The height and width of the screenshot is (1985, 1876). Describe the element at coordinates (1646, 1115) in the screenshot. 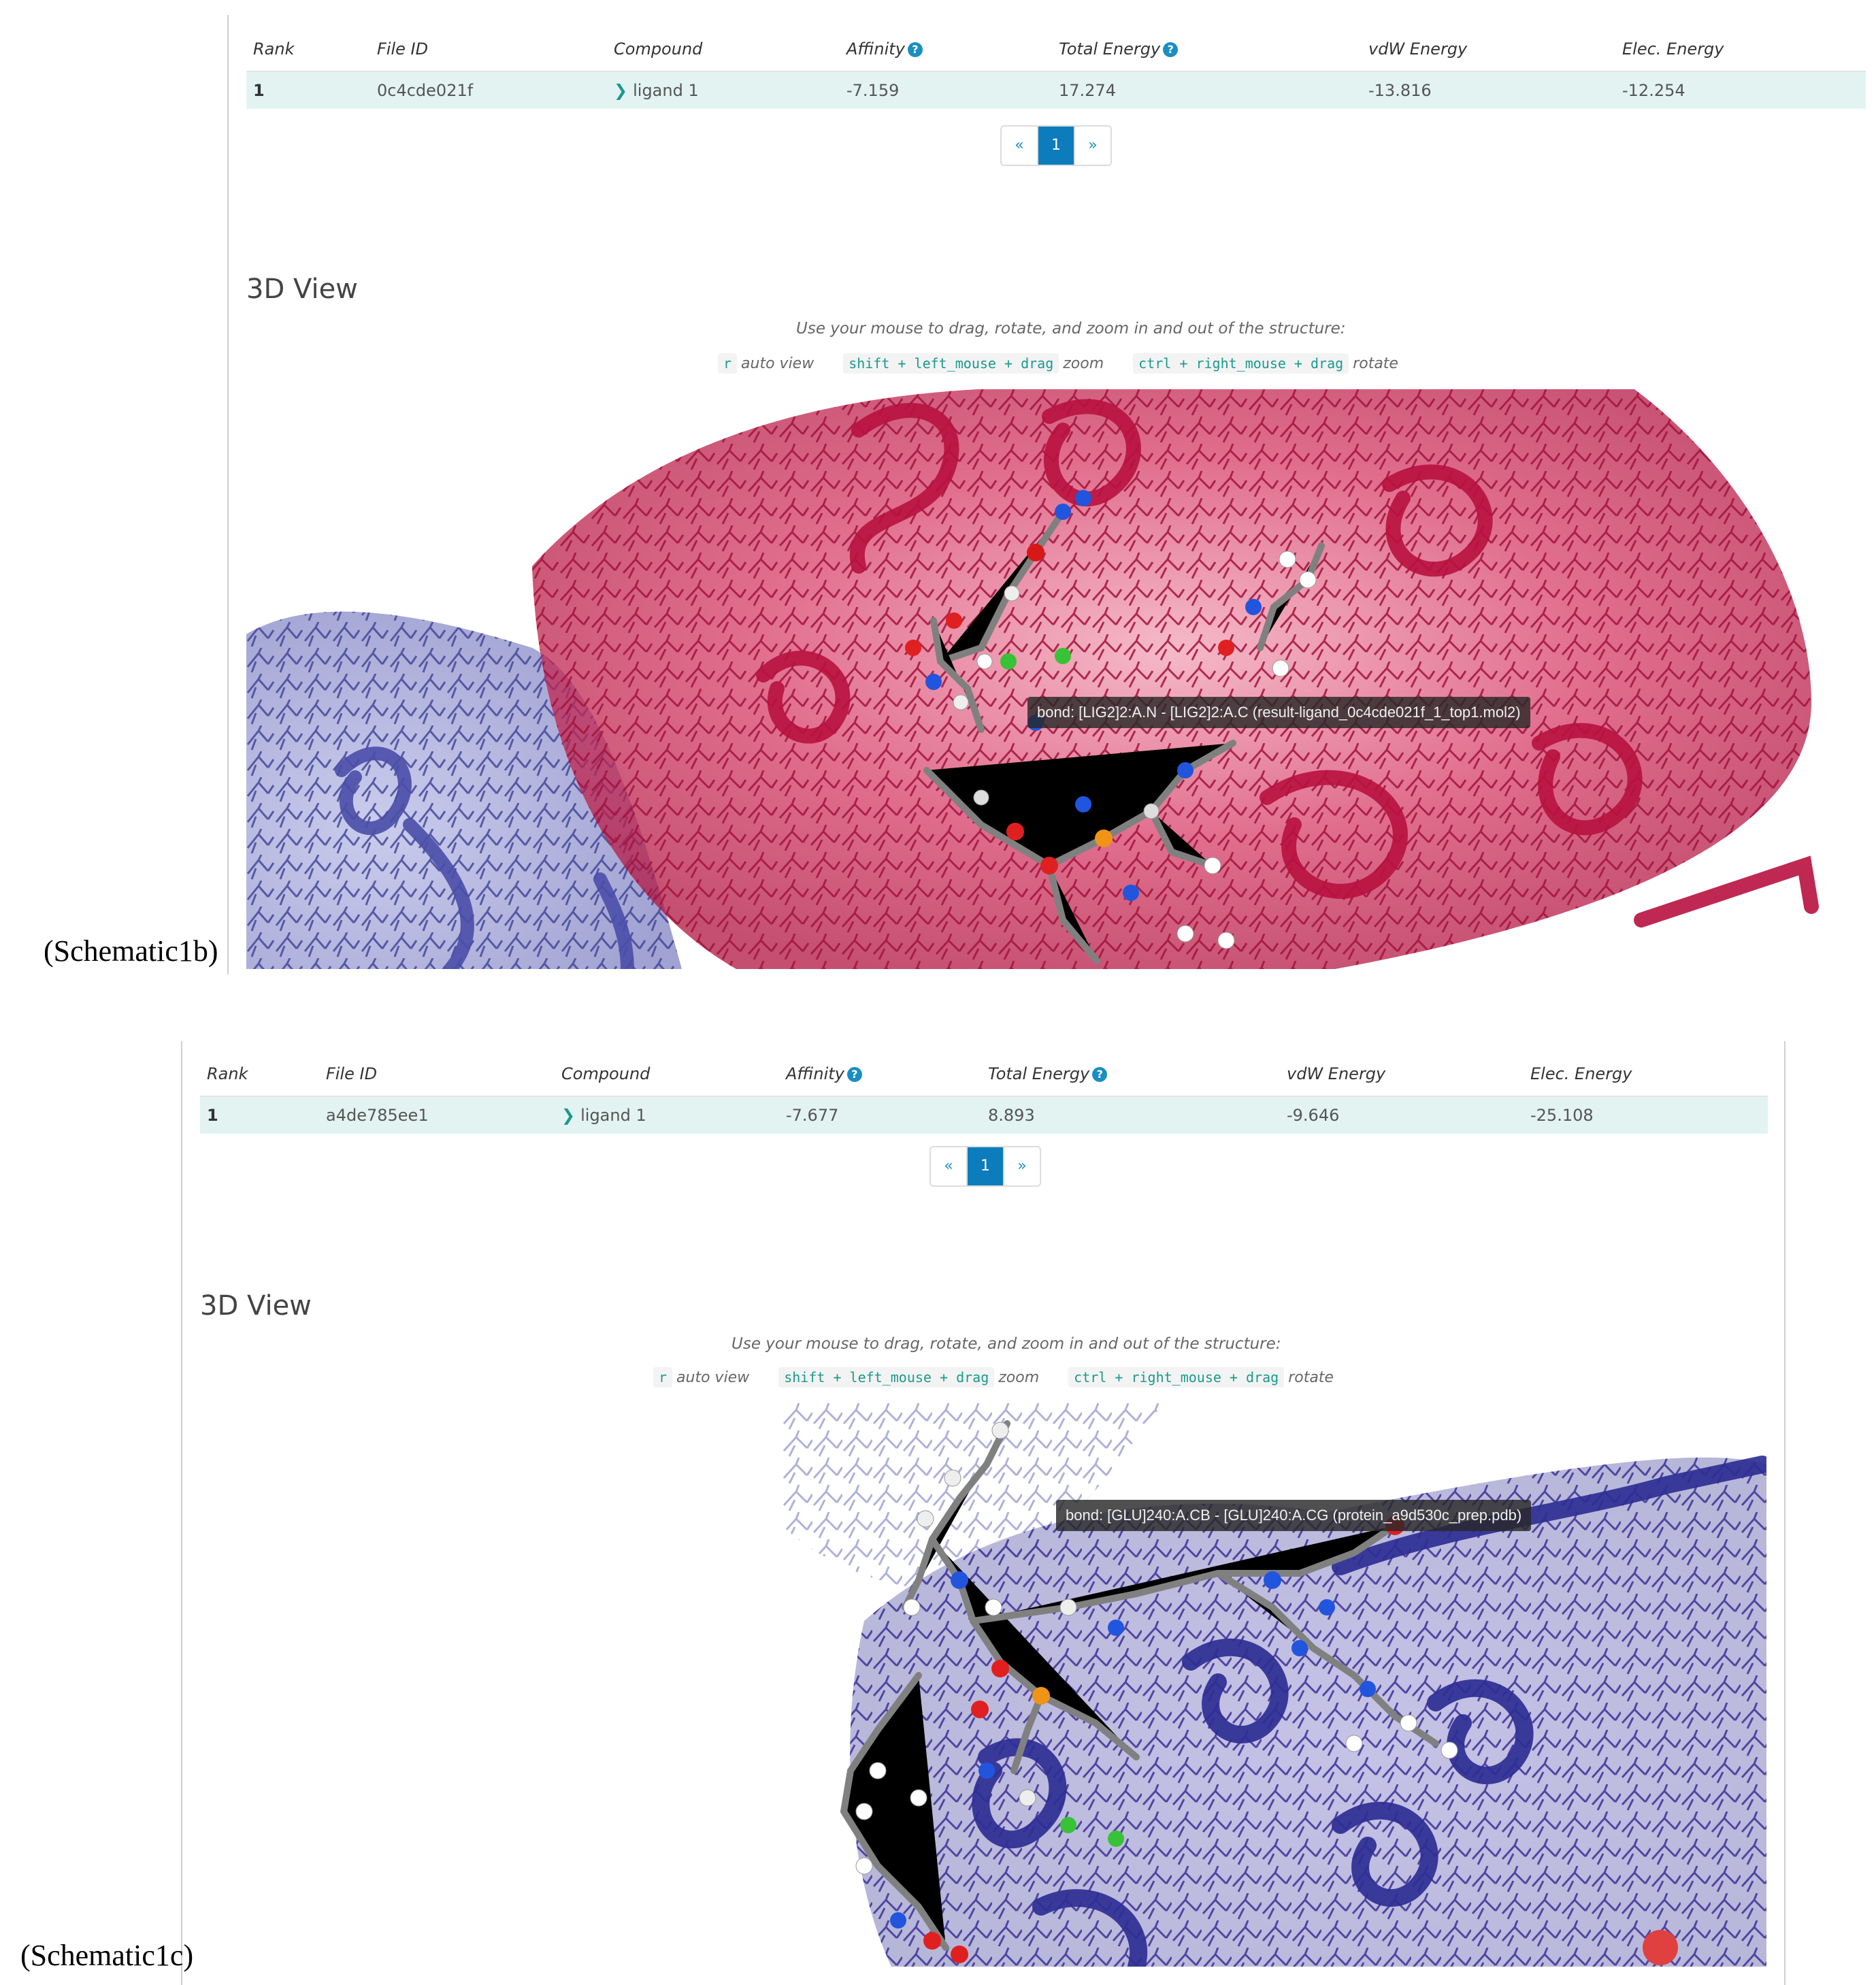

I see `cell-elec-energy: -25.108` at that location.